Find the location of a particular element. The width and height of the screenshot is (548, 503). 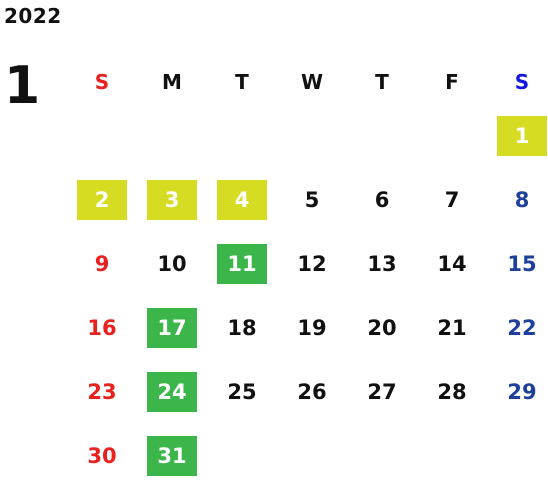

day-cell: 8 is located at coordinates (517, 200).